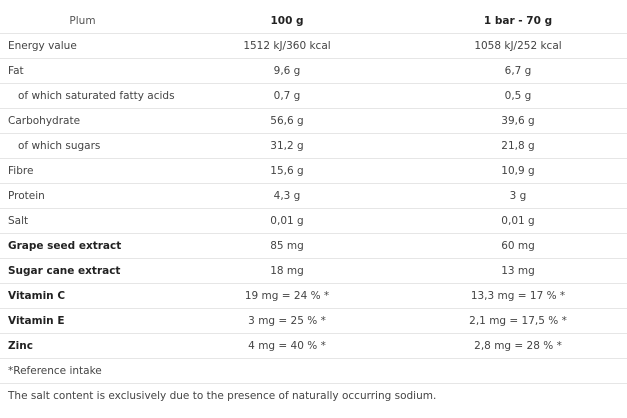 This screenshot has width=627, height=418. I want to click on nutrient-label: Carbohydrate, so click(82, 121).